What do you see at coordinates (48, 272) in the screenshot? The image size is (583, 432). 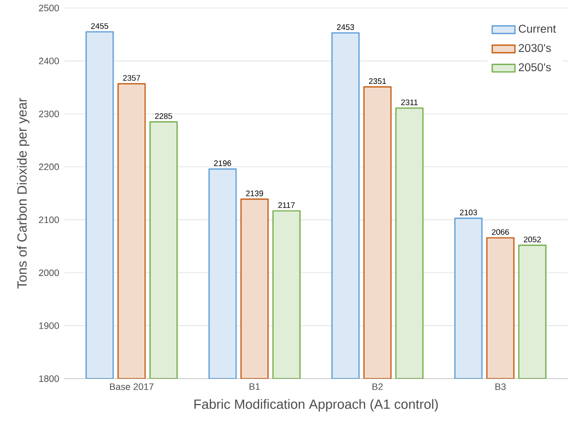 I see `y-tick-label: 2000` at bounding box center [48, 272].